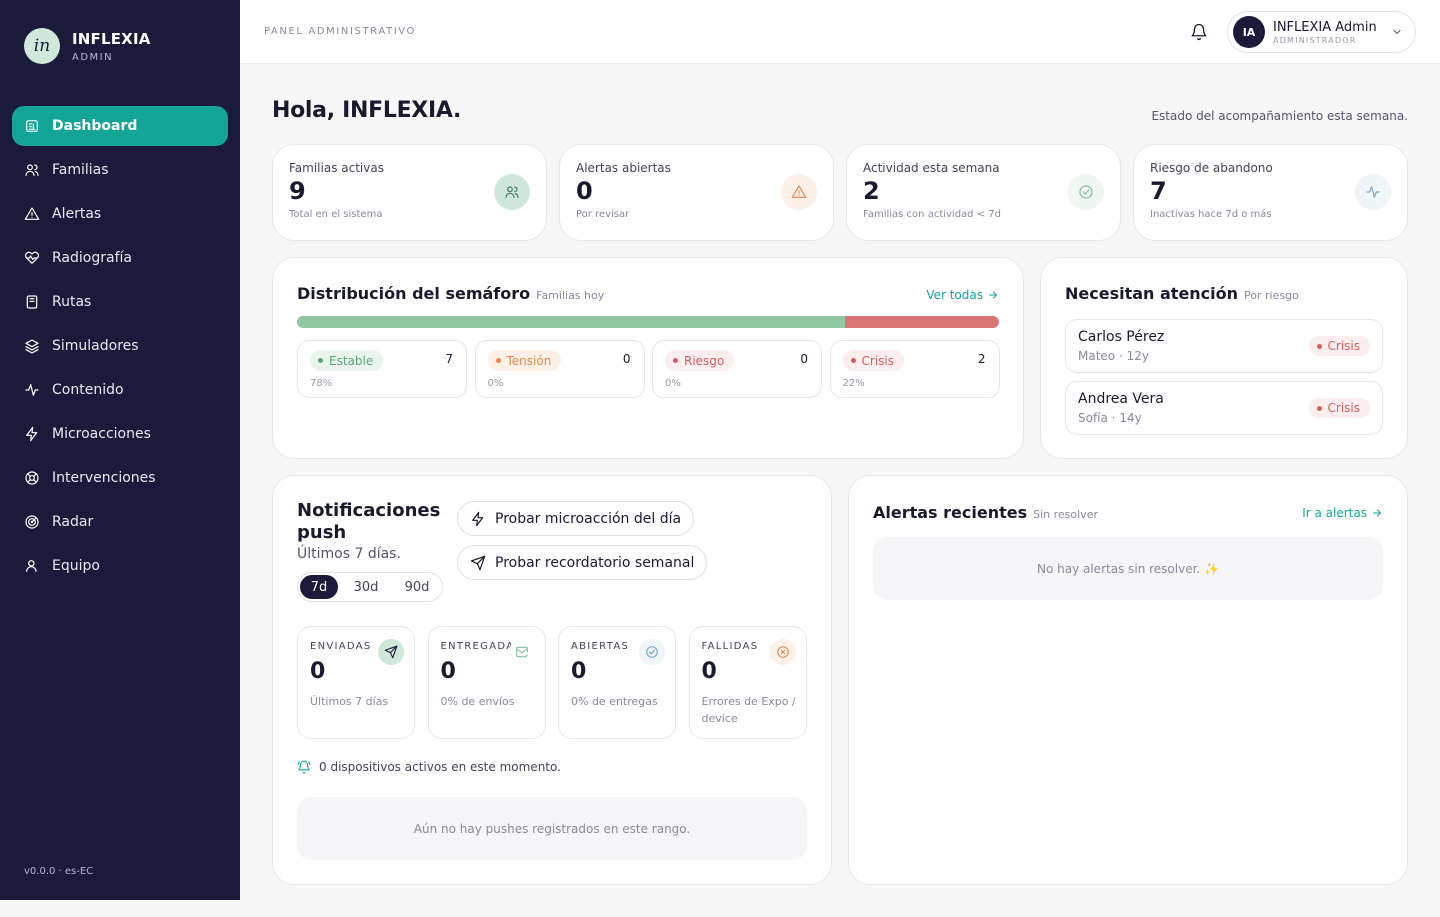 This screenshot has width=1440, height=917. Describe the element at coordinates (32, 478) in the screenshot. I see `lifebuoy-icon` at that location.